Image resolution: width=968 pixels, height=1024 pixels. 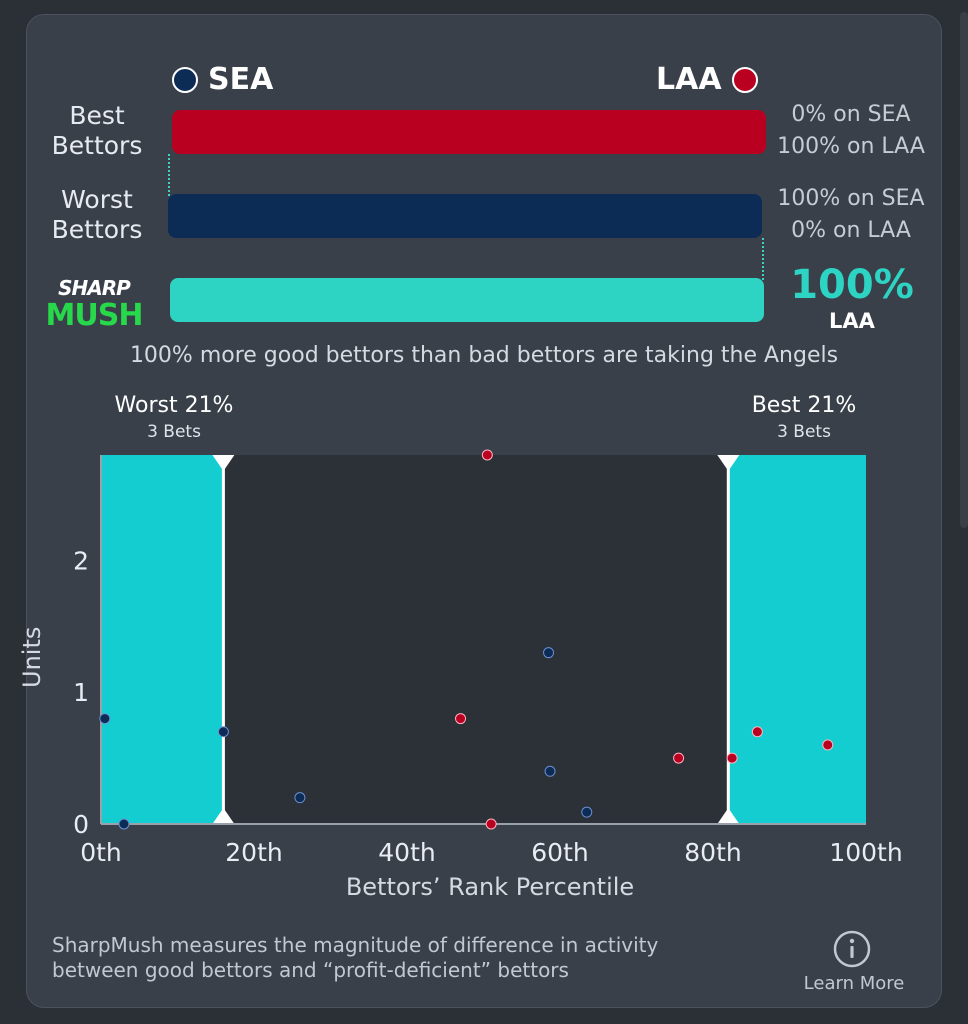 What do you see at coordinates (852, 949) in the screenshot?
I see `info-icon` at bounding box center [852, 949].